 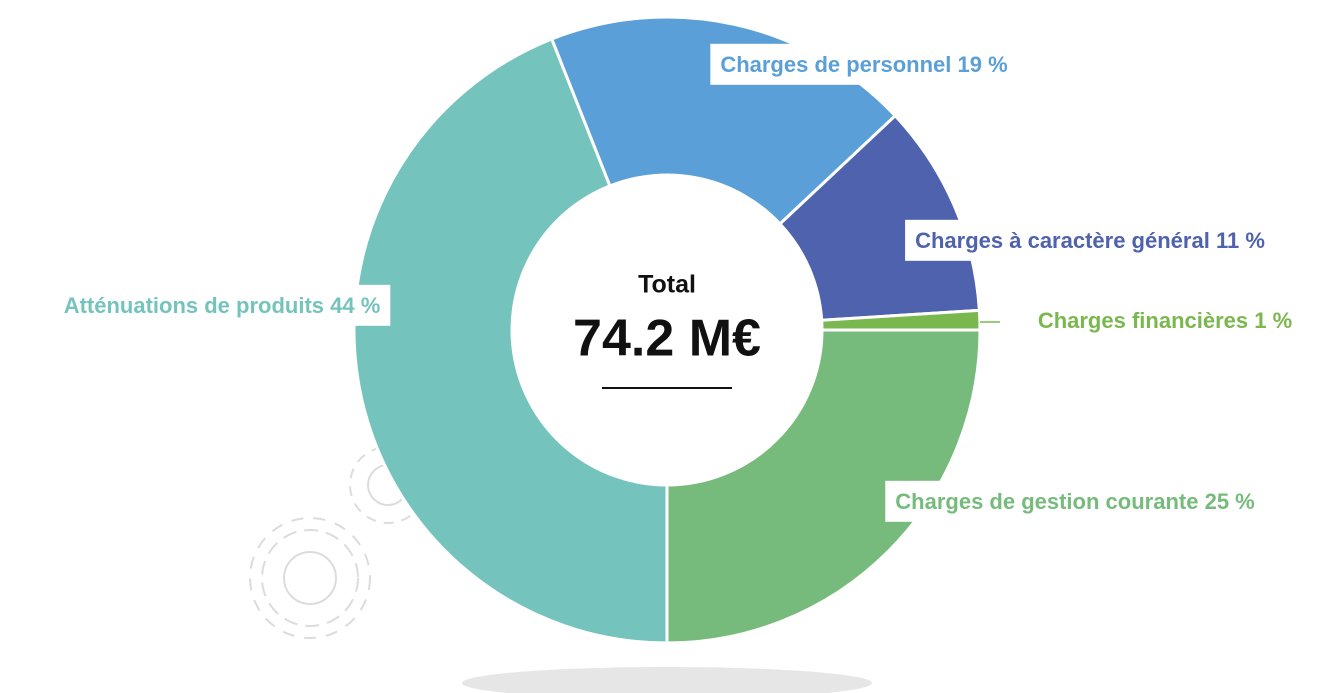 I want to click on center-title: Total, so click(x=667, y=285).